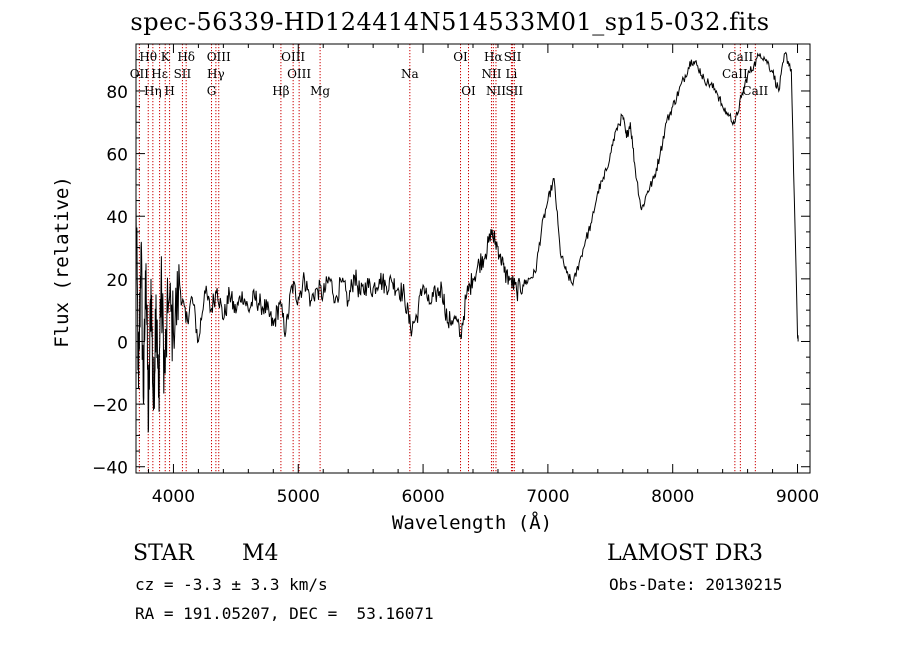 This screenshot has width=900, height=649. Describe the element at coordinates (320, 91) in the screenshot. I see `line-marker-label: Mg` at that location.